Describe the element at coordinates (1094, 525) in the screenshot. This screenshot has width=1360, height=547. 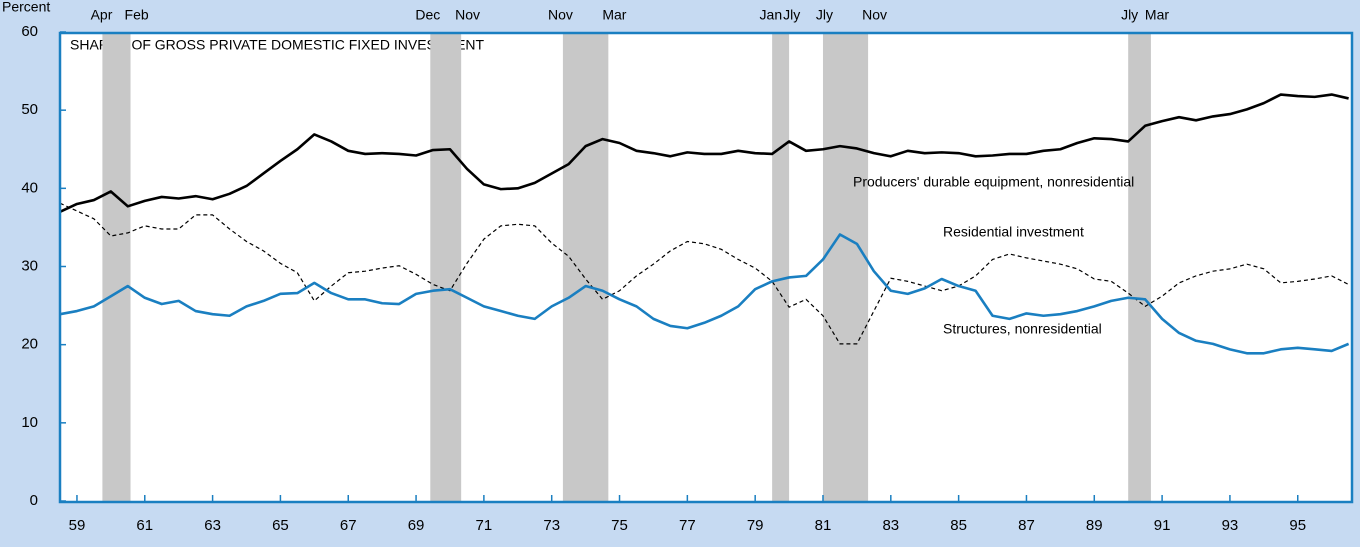
I see `x-tick-label: 89` at that location.